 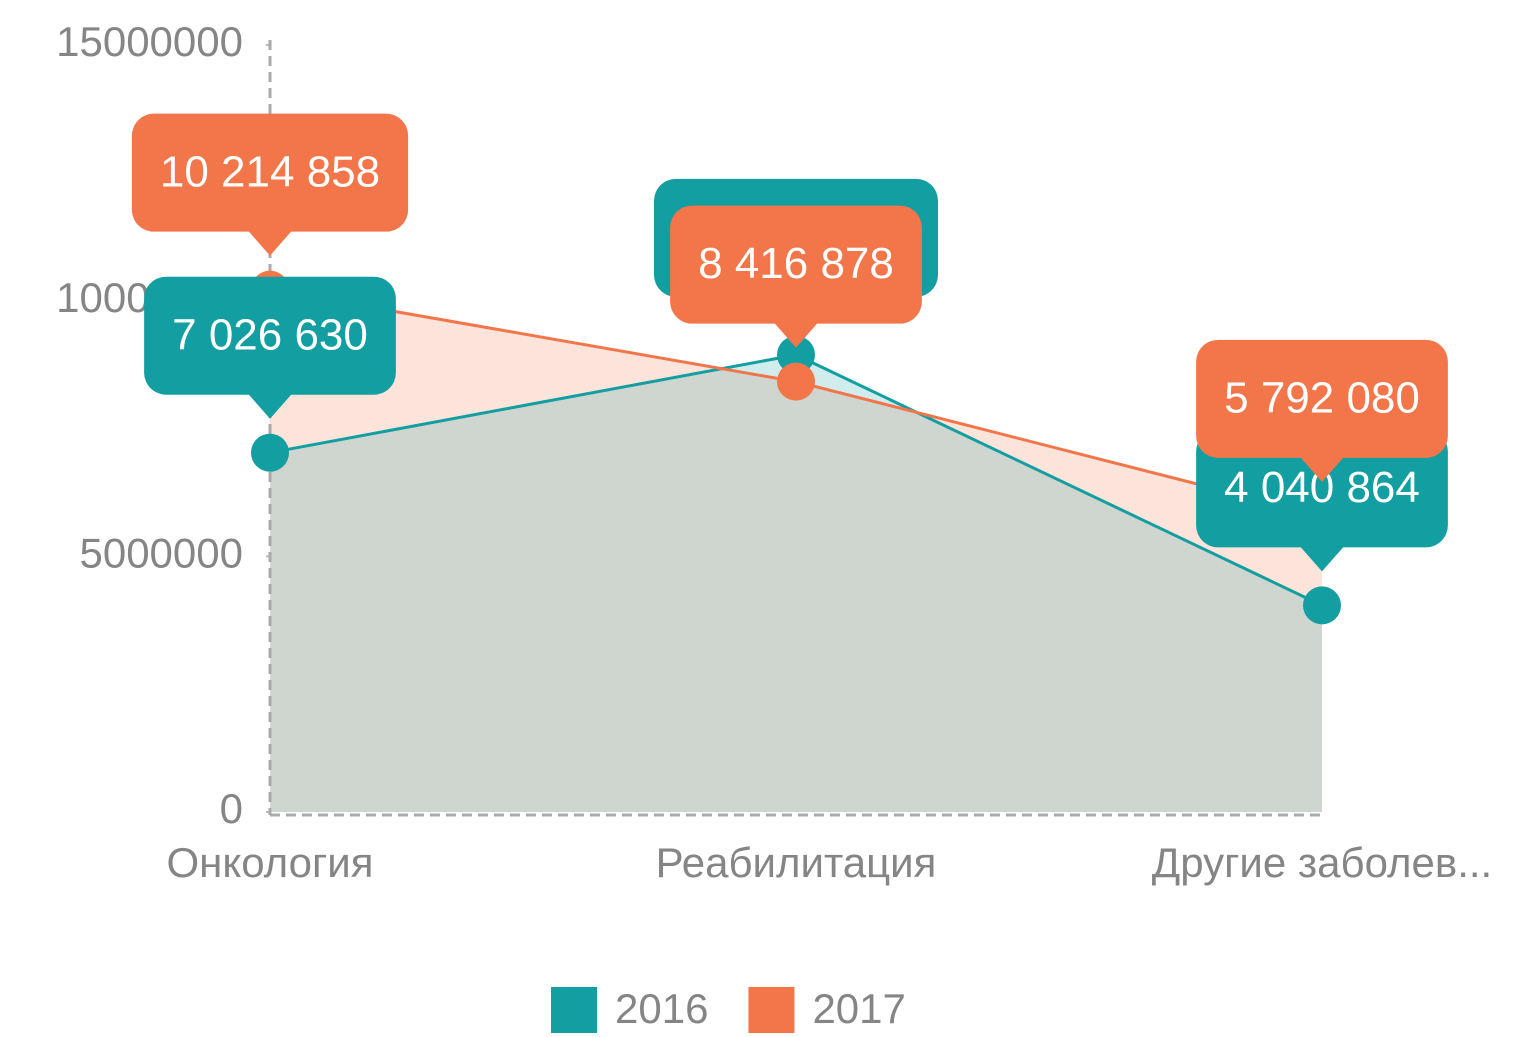 I want to click on data-label-text: 10 214 858, so click(x=270, y=171).